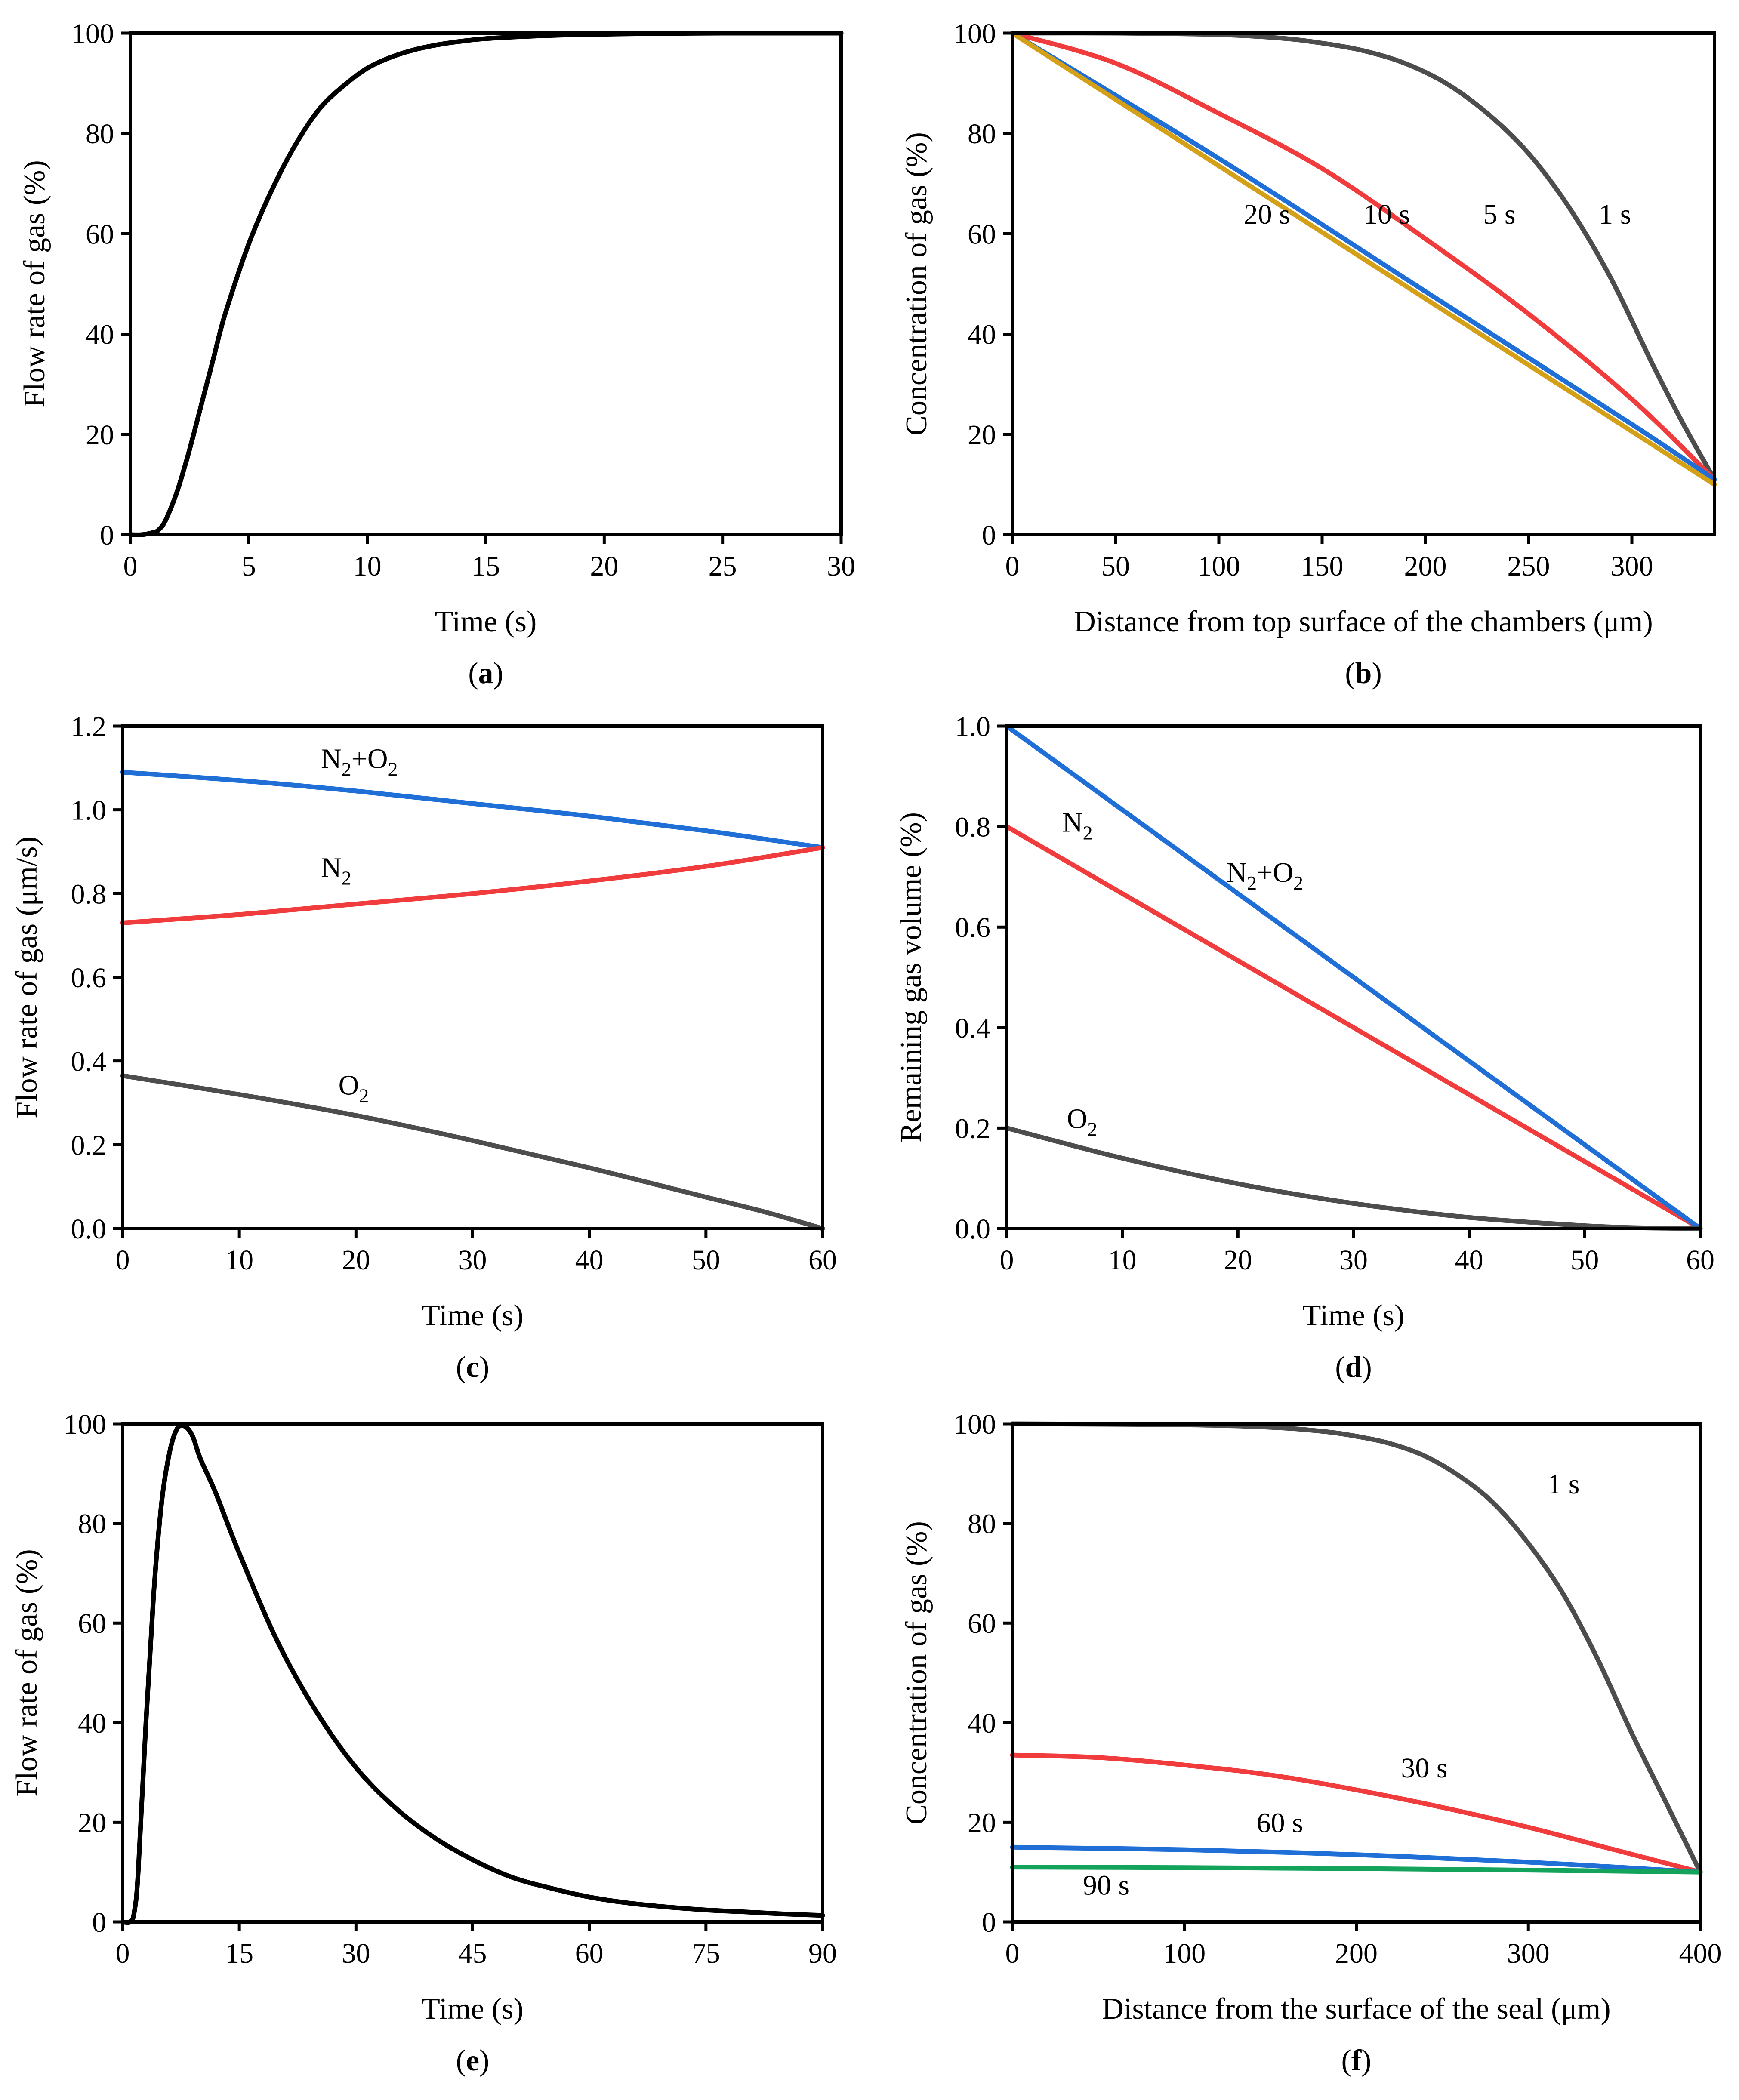 The width and height of the screenshot is (1739, 2100). I want to click on y-tick-label-a-2: 40, so click(100, 335).